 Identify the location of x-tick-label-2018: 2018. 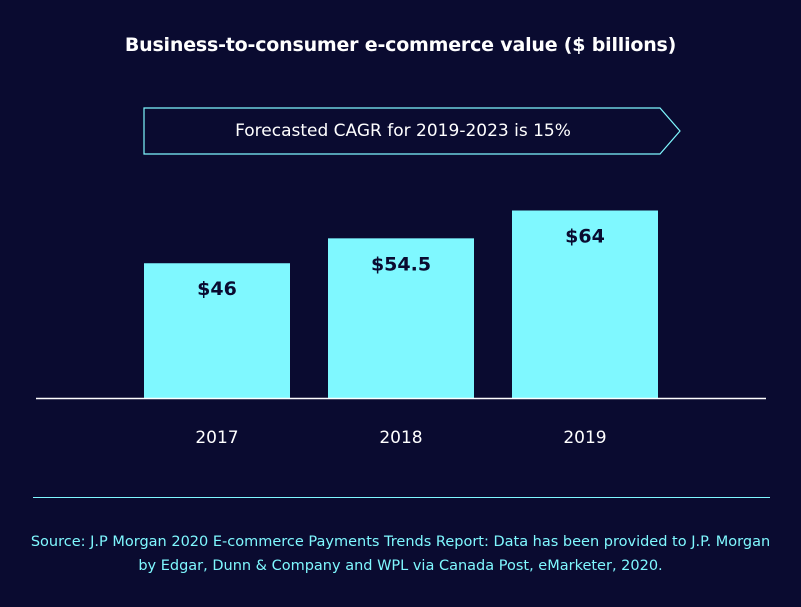
(400, 438).